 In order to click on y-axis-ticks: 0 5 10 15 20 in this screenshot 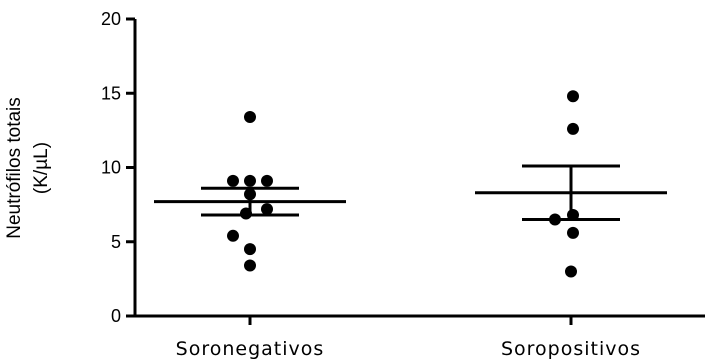, I will do `click(118, 167)`.